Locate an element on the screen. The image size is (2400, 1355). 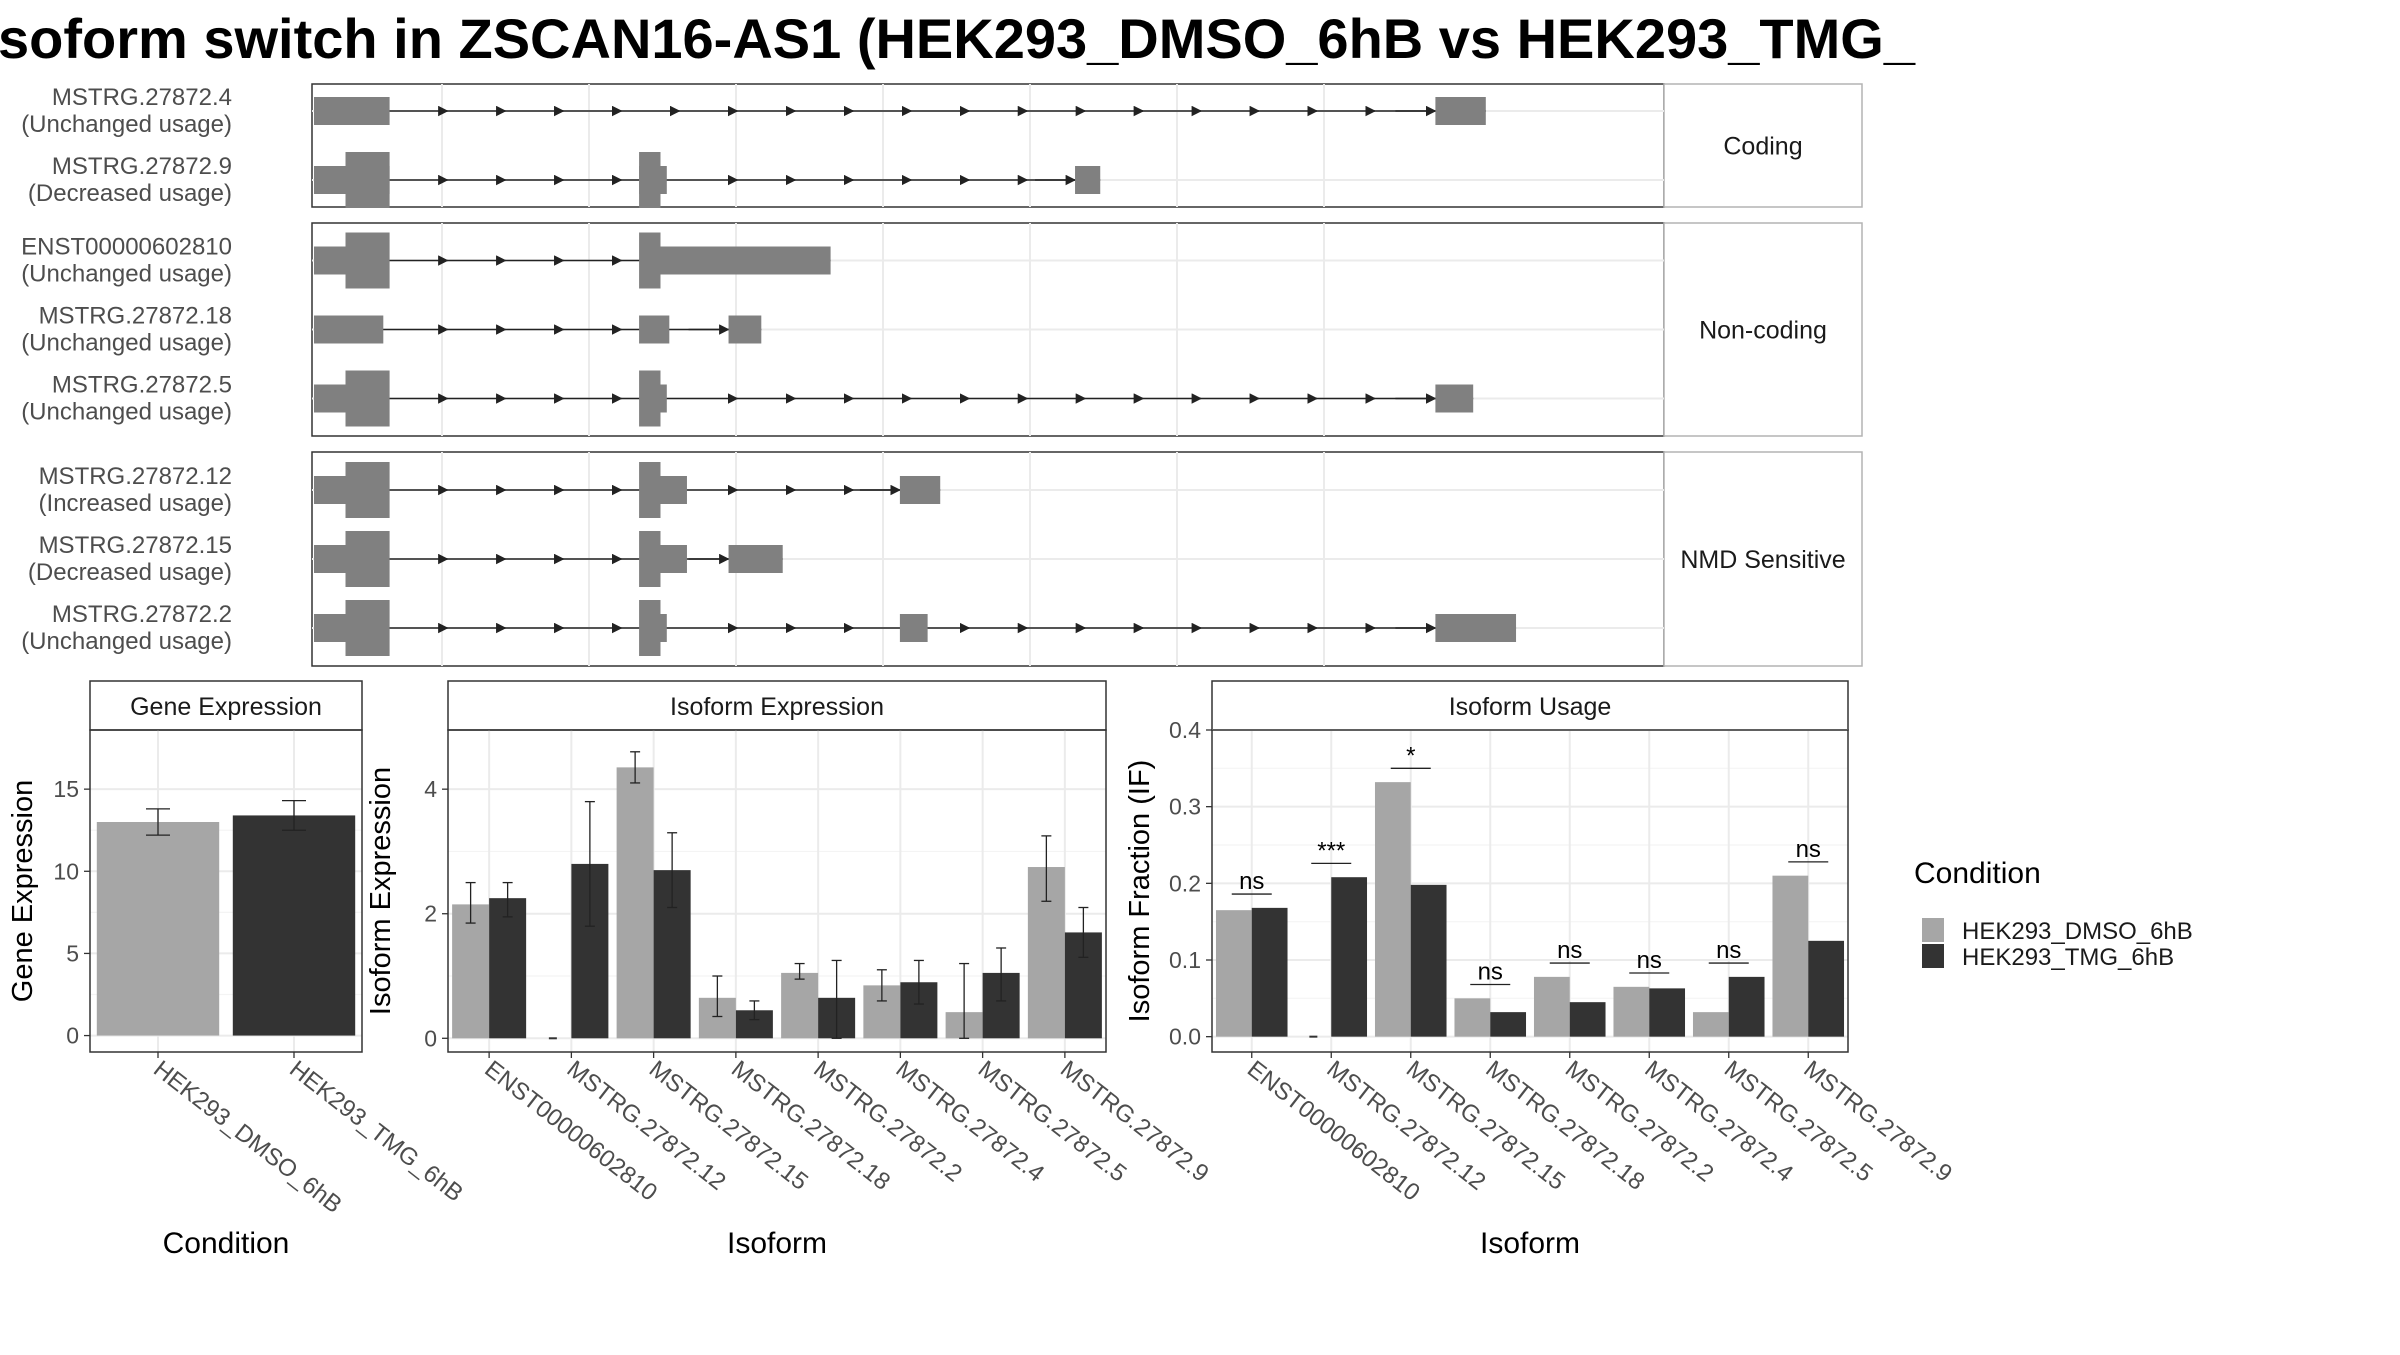
facet-strip-label: NMD Sensitive is located at coordinates (1762, 560).